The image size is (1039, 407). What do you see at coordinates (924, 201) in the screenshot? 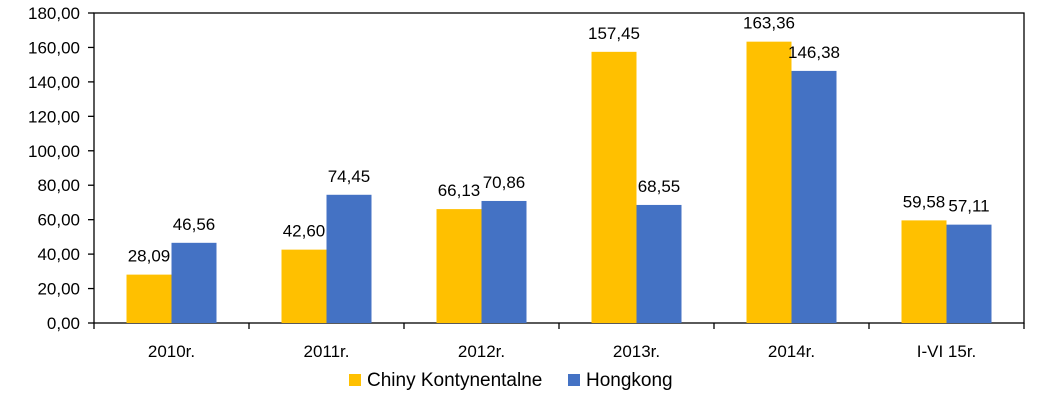
I see `data-label: 59,58` at bounding box center [924, 201].